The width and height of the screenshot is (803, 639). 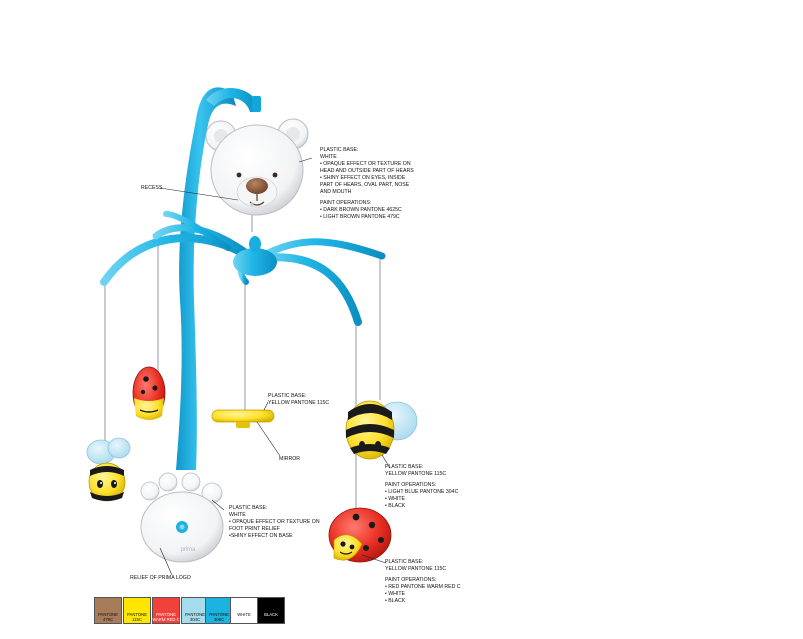 What do you see at coordinates (367, 171) in the screenshot?
I see `head-bullet: head and outside part of hears` at bounding box center [367, 171].